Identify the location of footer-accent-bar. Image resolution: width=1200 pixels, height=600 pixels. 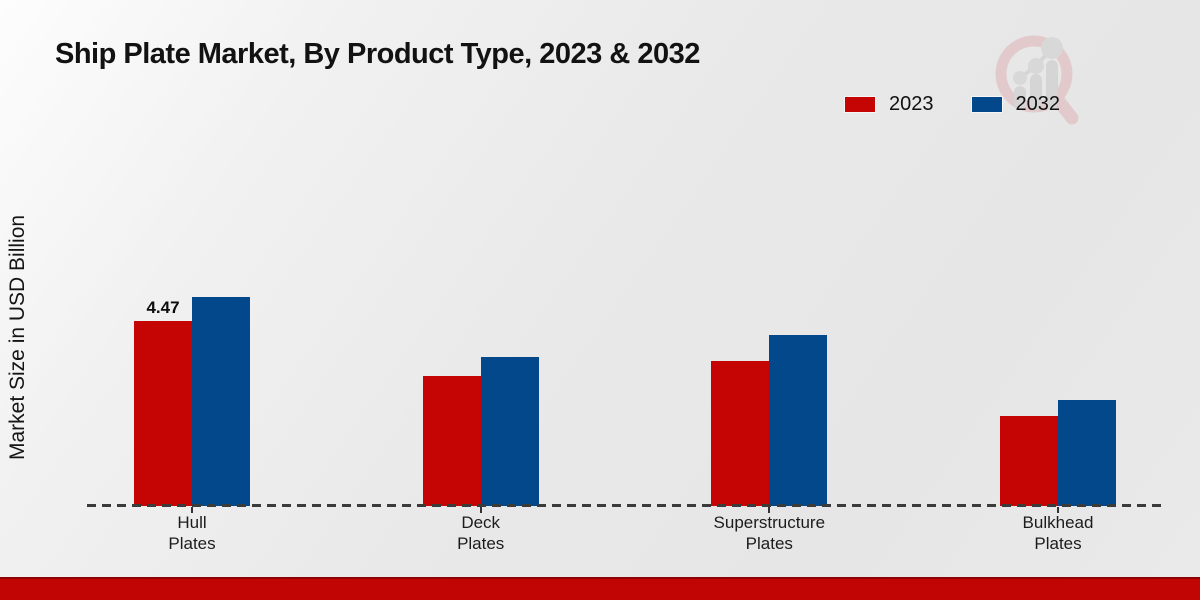
(600, 588).